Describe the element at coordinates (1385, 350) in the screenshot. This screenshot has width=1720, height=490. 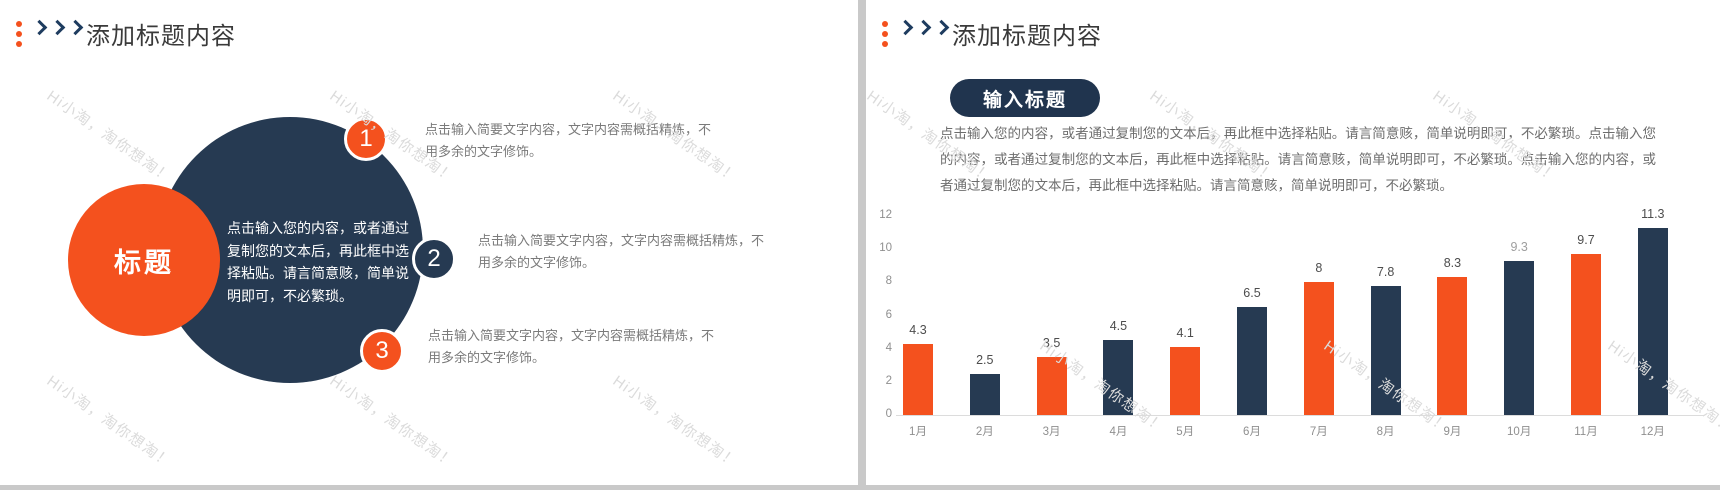
I see `bar-8月` at that location.